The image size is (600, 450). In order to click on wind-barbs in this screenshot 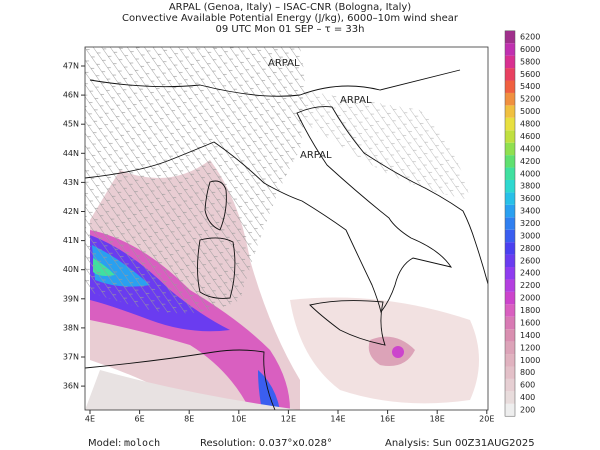, I will do `click(385, 145)`.